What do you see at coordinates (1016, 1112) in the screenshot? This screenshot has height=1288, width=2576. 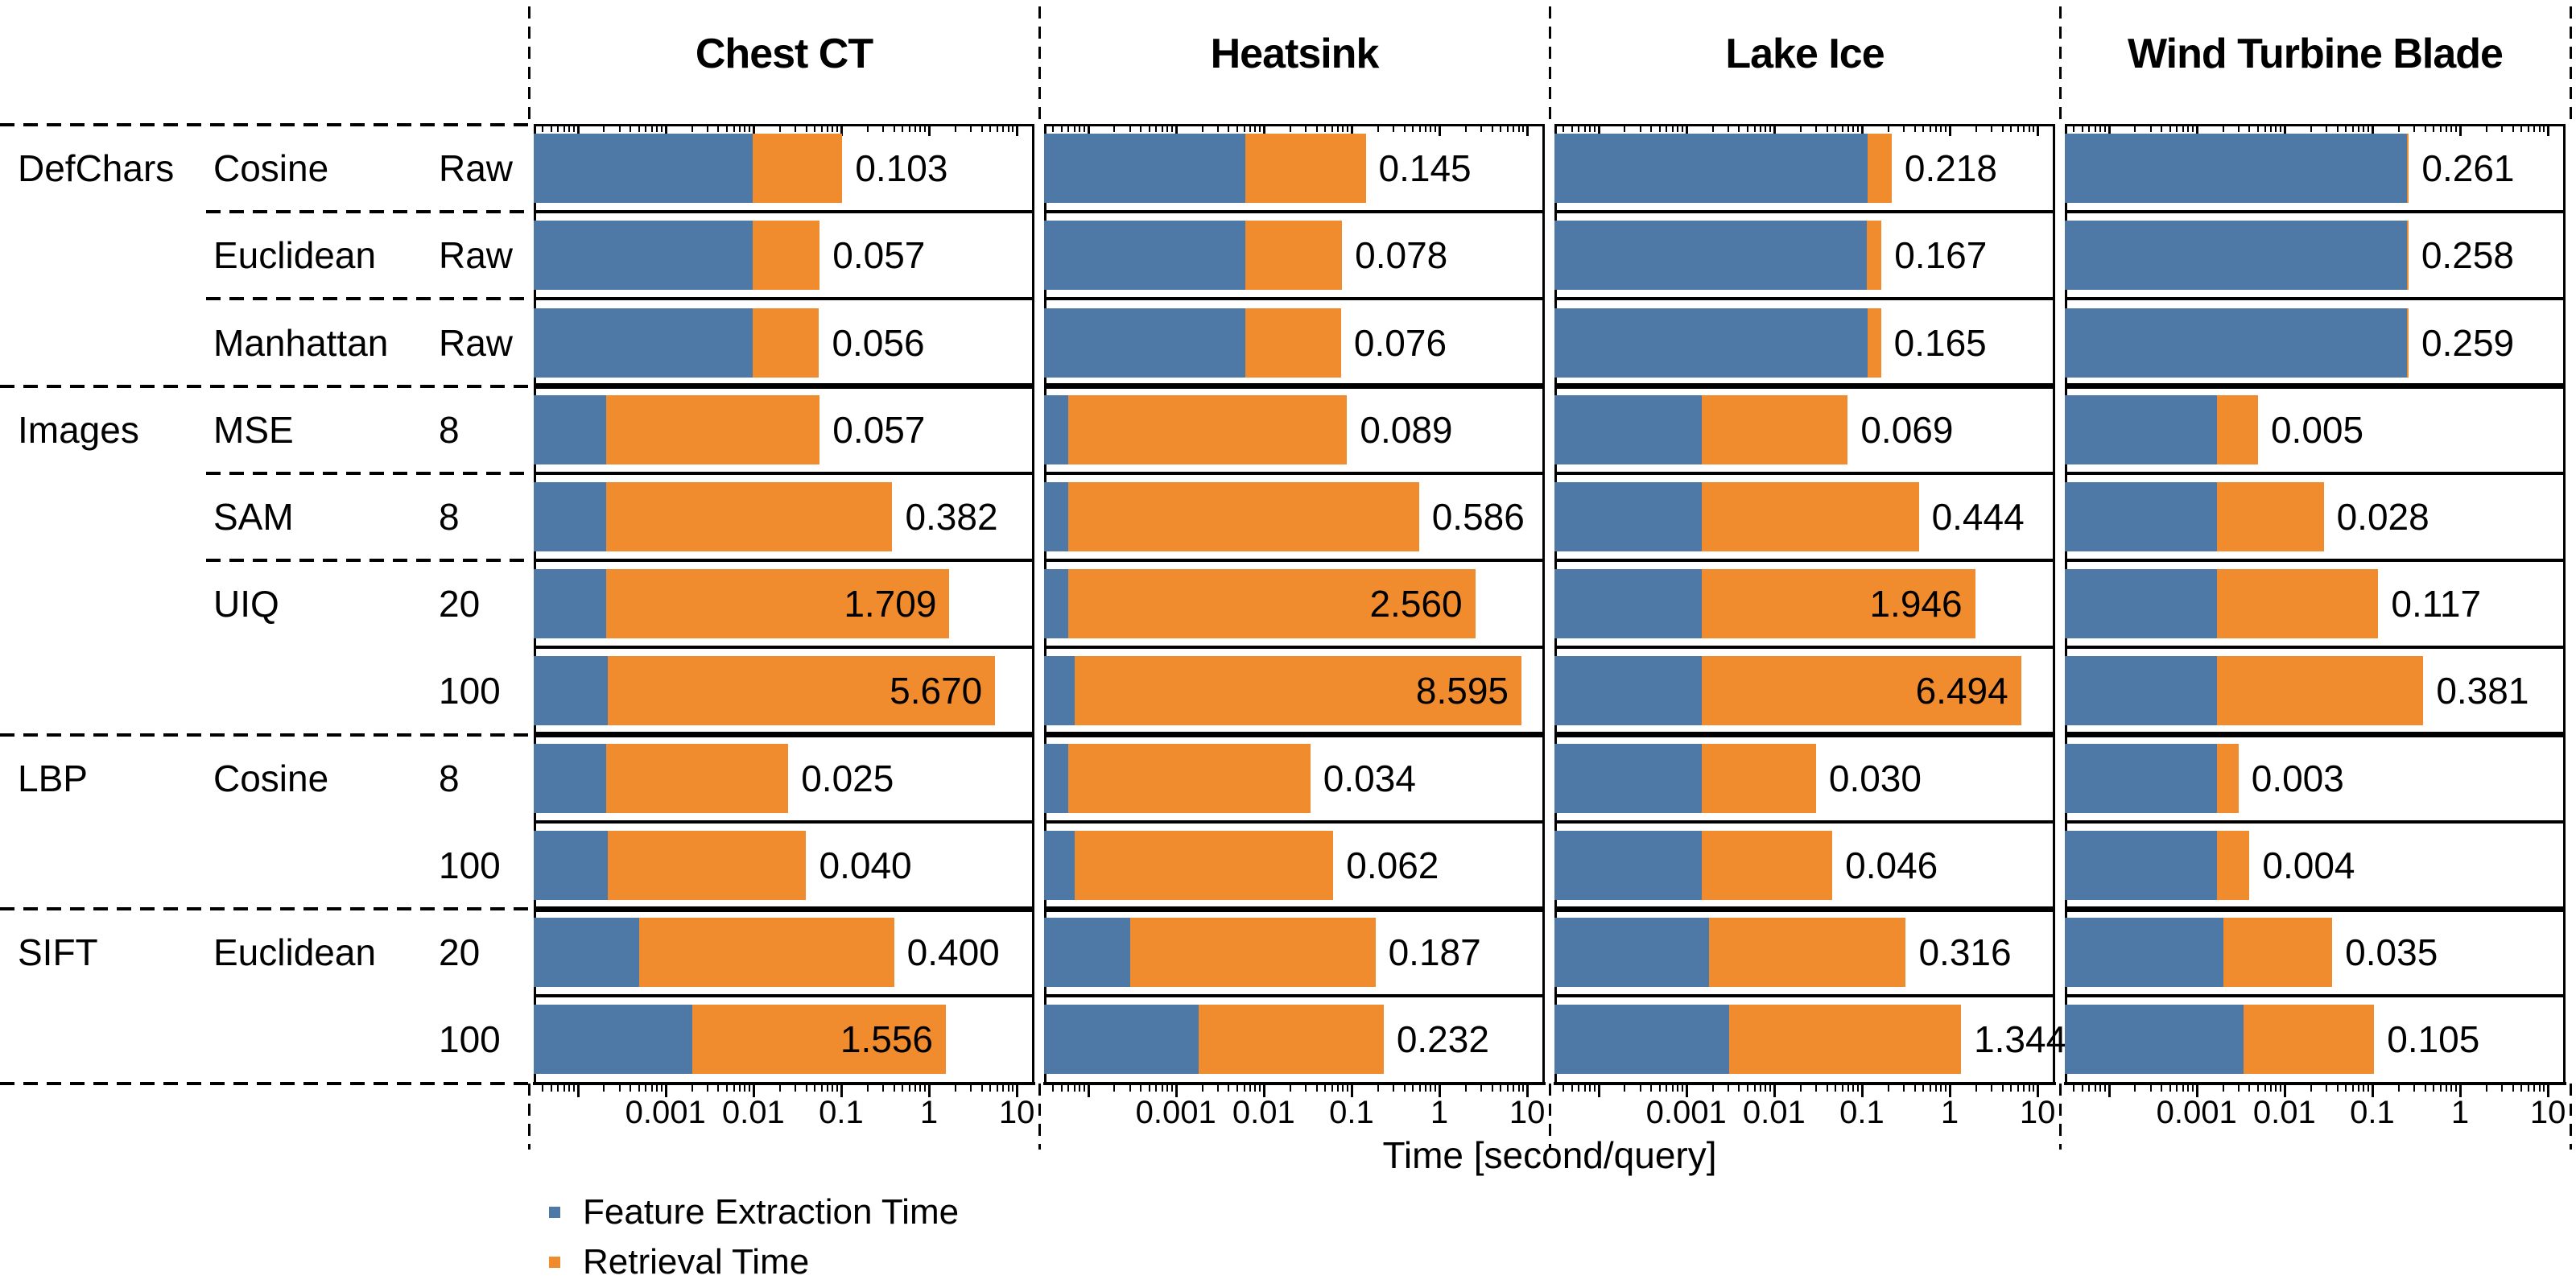 I see `x-tick-label: 10` at bounding box center [1016, 1112].